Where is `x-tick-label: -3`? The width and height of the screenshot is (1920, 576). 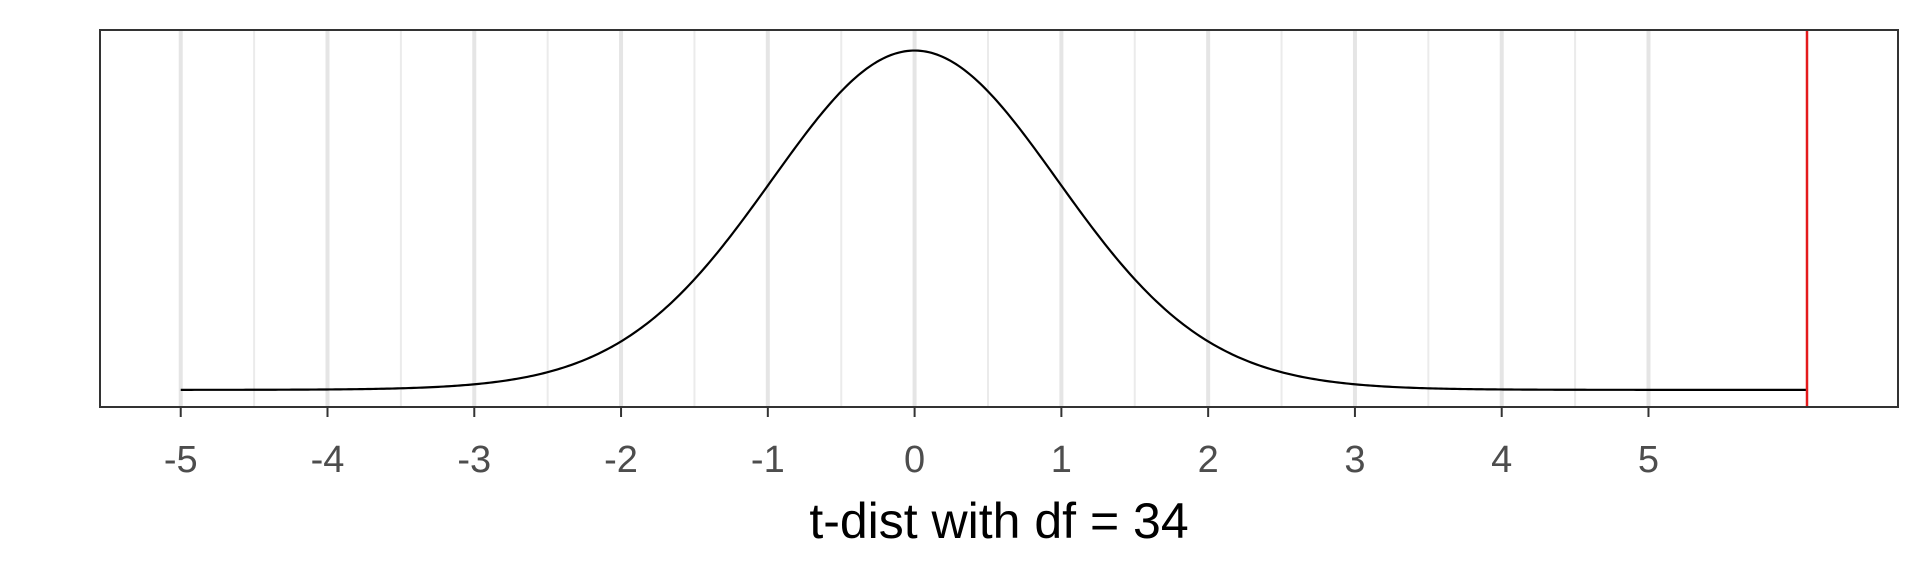
x-tick-label: -3 is located at coordinates (474, 460).